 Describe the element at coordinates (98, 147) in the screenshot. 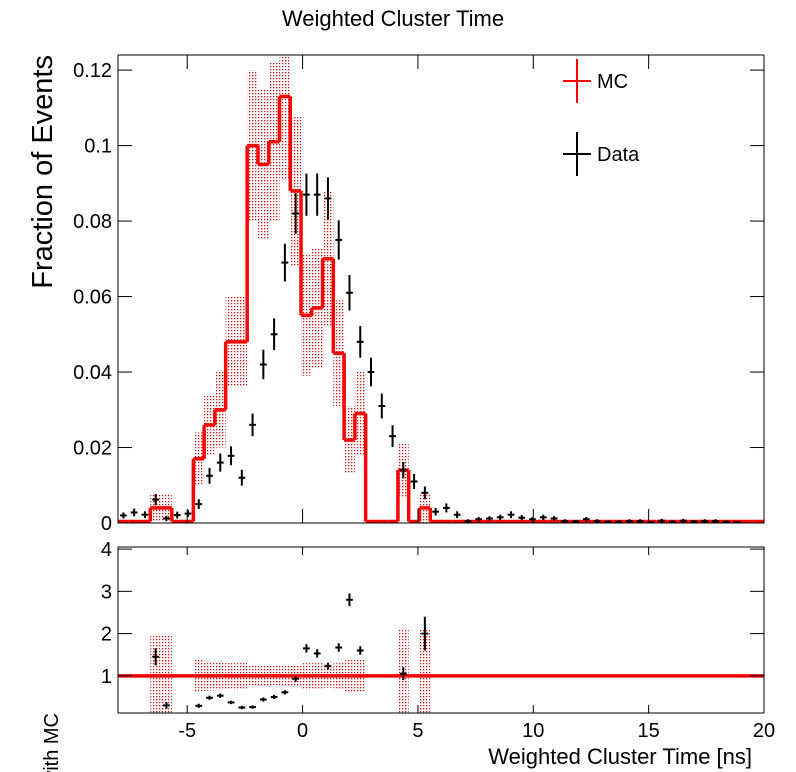

I see `y-tick-label: 0.1` at that location.